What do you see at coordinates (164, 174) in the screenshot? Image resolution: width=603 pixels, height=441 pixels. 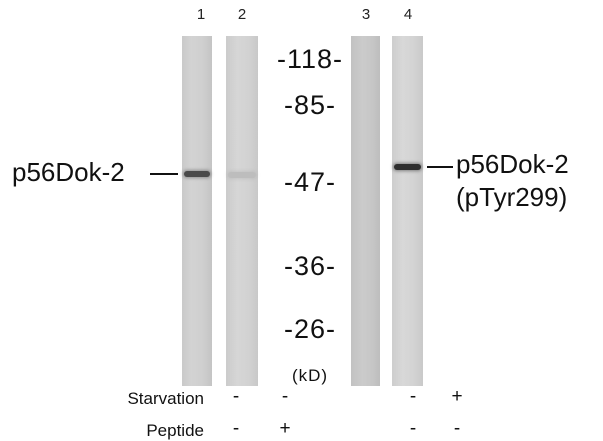 I see `band-pointer-left` at bounding box center [164, 174].